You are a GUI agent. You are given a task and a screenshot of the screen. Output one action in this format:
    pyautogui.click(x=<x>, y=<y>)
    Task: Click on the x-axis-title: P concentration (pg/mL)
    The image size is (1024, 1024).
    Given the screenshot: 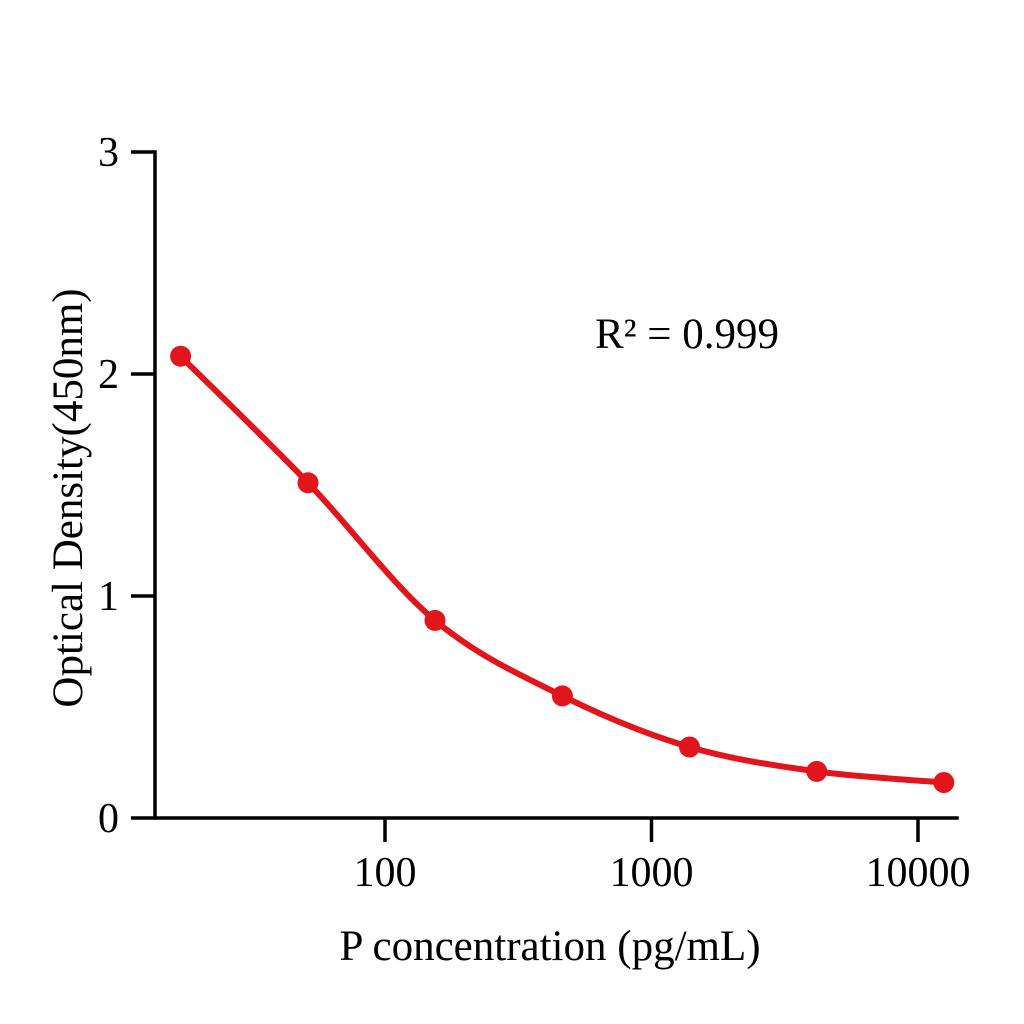 What is the action you would take?
    pyautogui.click(x=549, y=946)
    